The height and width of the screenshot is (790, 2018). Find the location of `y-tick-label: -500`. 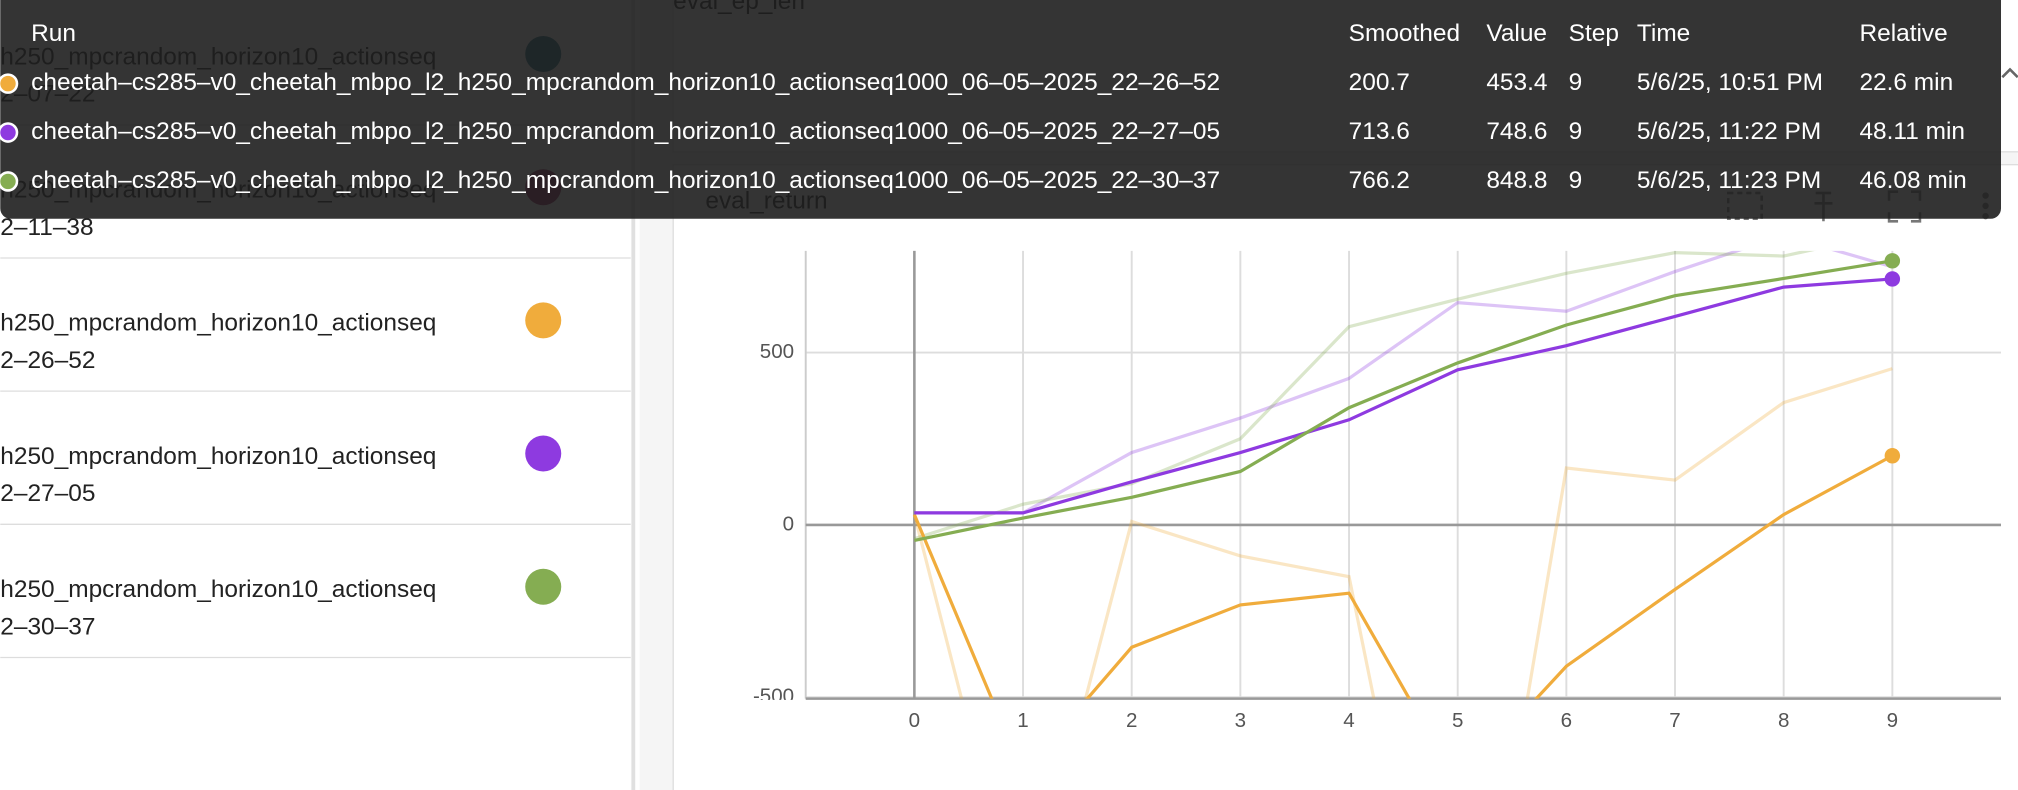

y-tick-label: -500 is located at coordinates (773, 696).